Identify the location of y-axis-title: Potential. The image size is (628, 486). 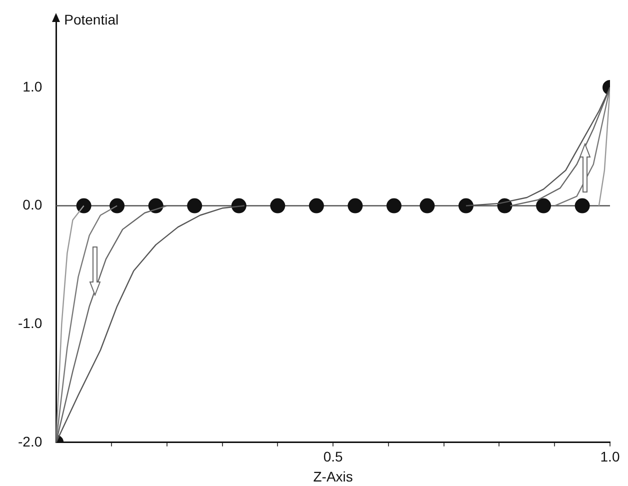
(91, 19).